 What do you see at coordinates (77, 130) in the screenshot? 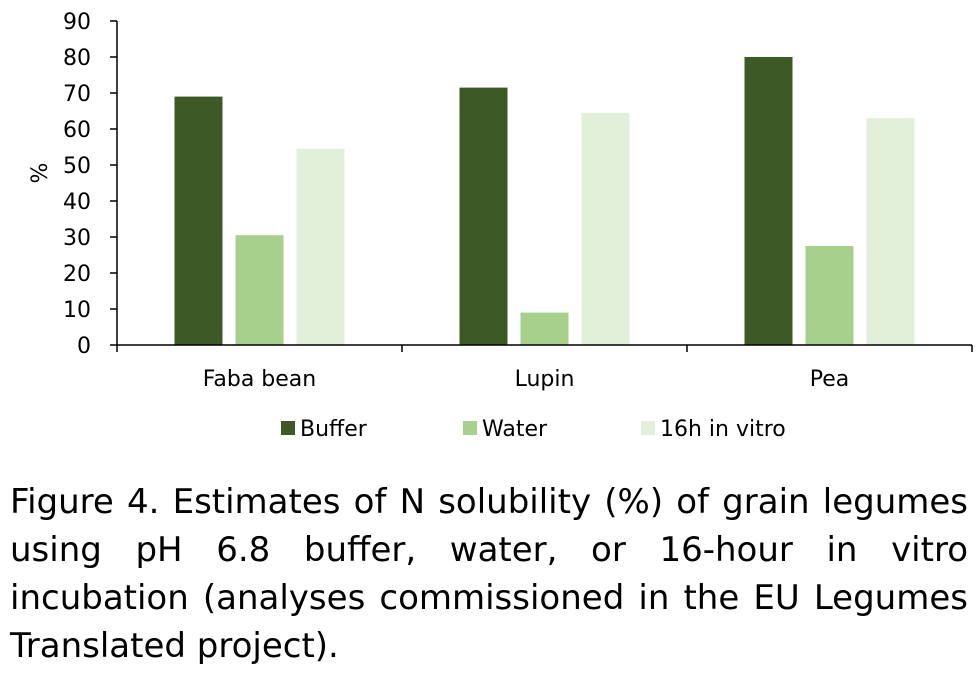
I see `y-tick-label: 60` at bounding box center [77, 130].